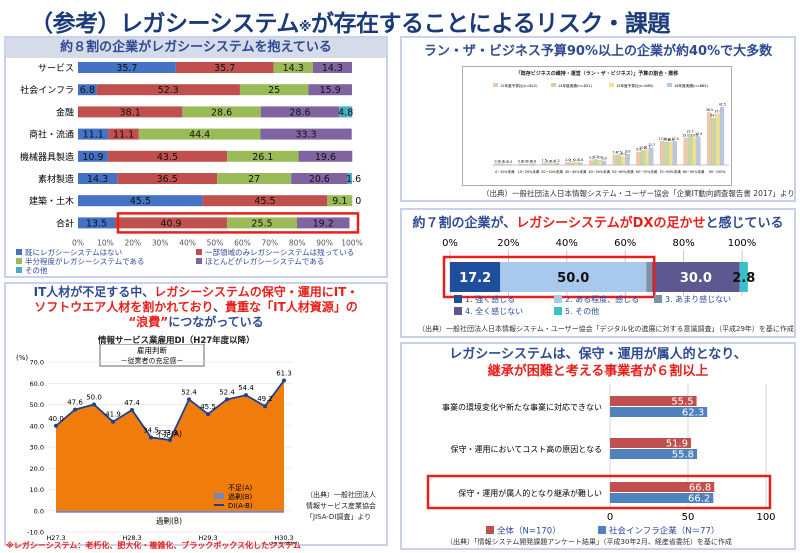 The image size is (800, 553). Describe the element at coordinates (490, 299) in the screenshot. I see `legend-label: 1. 強く感じる` at that location.